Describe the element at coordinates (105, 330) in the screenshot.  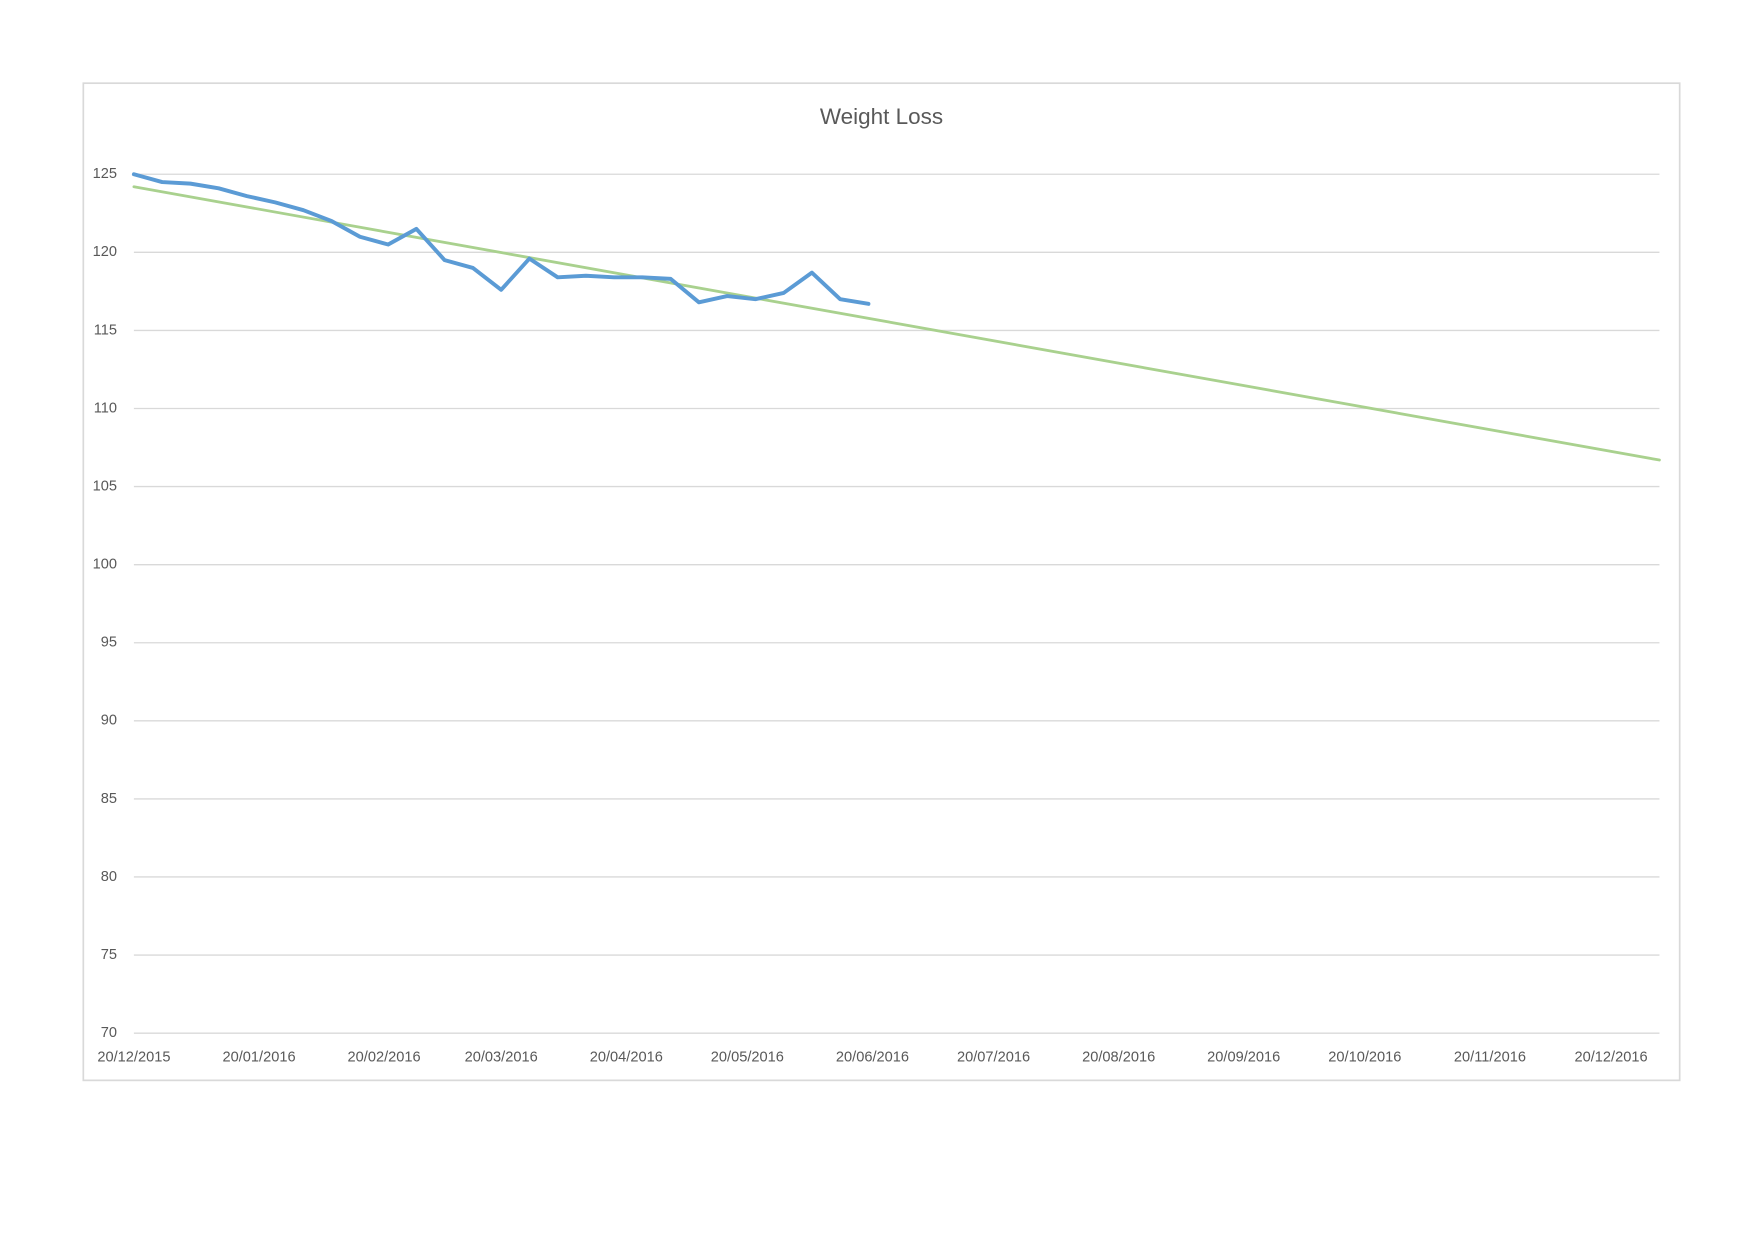
I see `y-tick-label: 115` at that location.